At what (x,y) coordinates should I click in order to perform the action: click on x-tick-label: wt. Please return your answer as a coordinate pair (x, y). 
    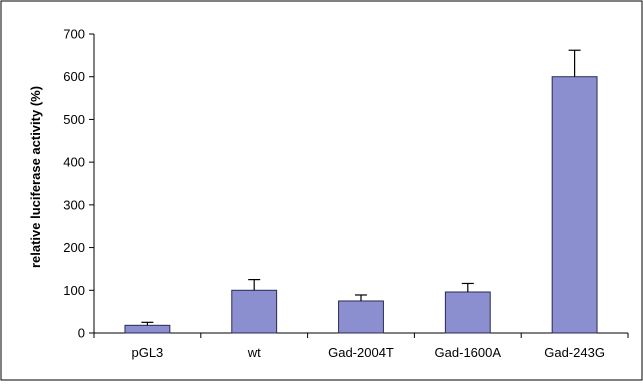
    Looking at the image, I should click on (254, 352).